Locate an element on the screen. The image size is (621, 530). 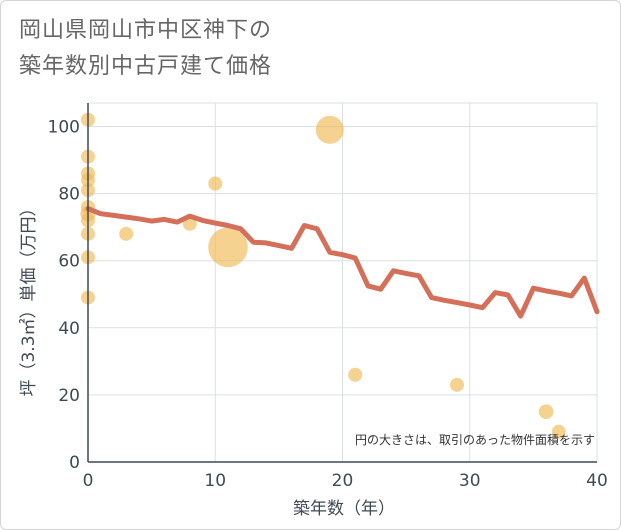
y-axis-title: 坪（3.3㎡）単価（万円） is located at coordinates (29, 297).